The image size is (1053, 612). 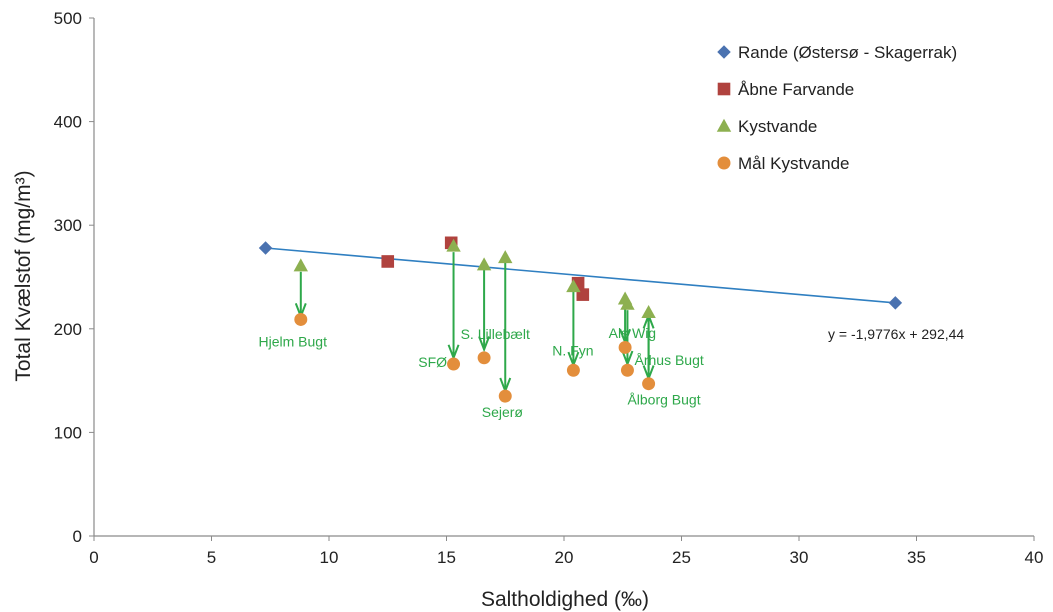 I want to click on x-tick-label: 20, so click(x=564, y=557).